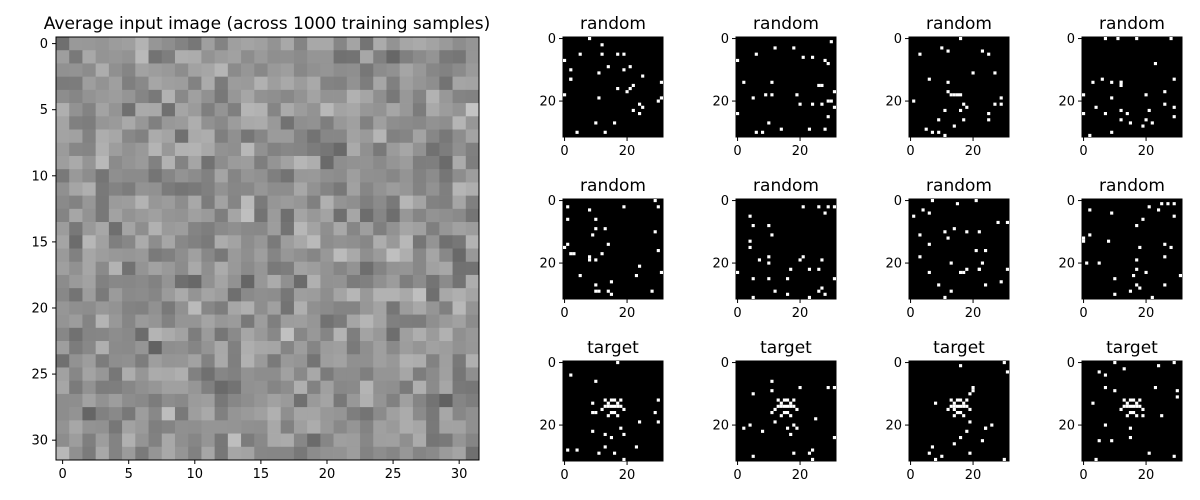 This screenshot has height=500, width=1200. I want to click on thumbnail-title: target, so click(959, 348).